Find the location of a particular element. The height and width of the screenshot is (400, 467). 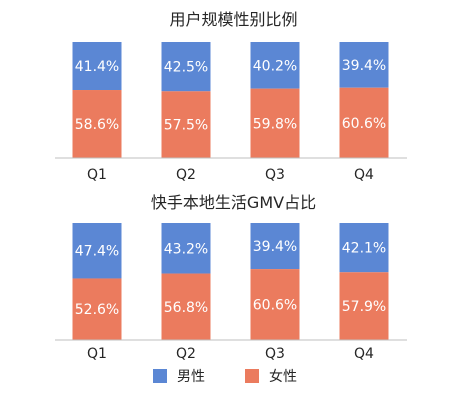

data-label-female-q4: 57.9% is located at coordinates (364, 307).